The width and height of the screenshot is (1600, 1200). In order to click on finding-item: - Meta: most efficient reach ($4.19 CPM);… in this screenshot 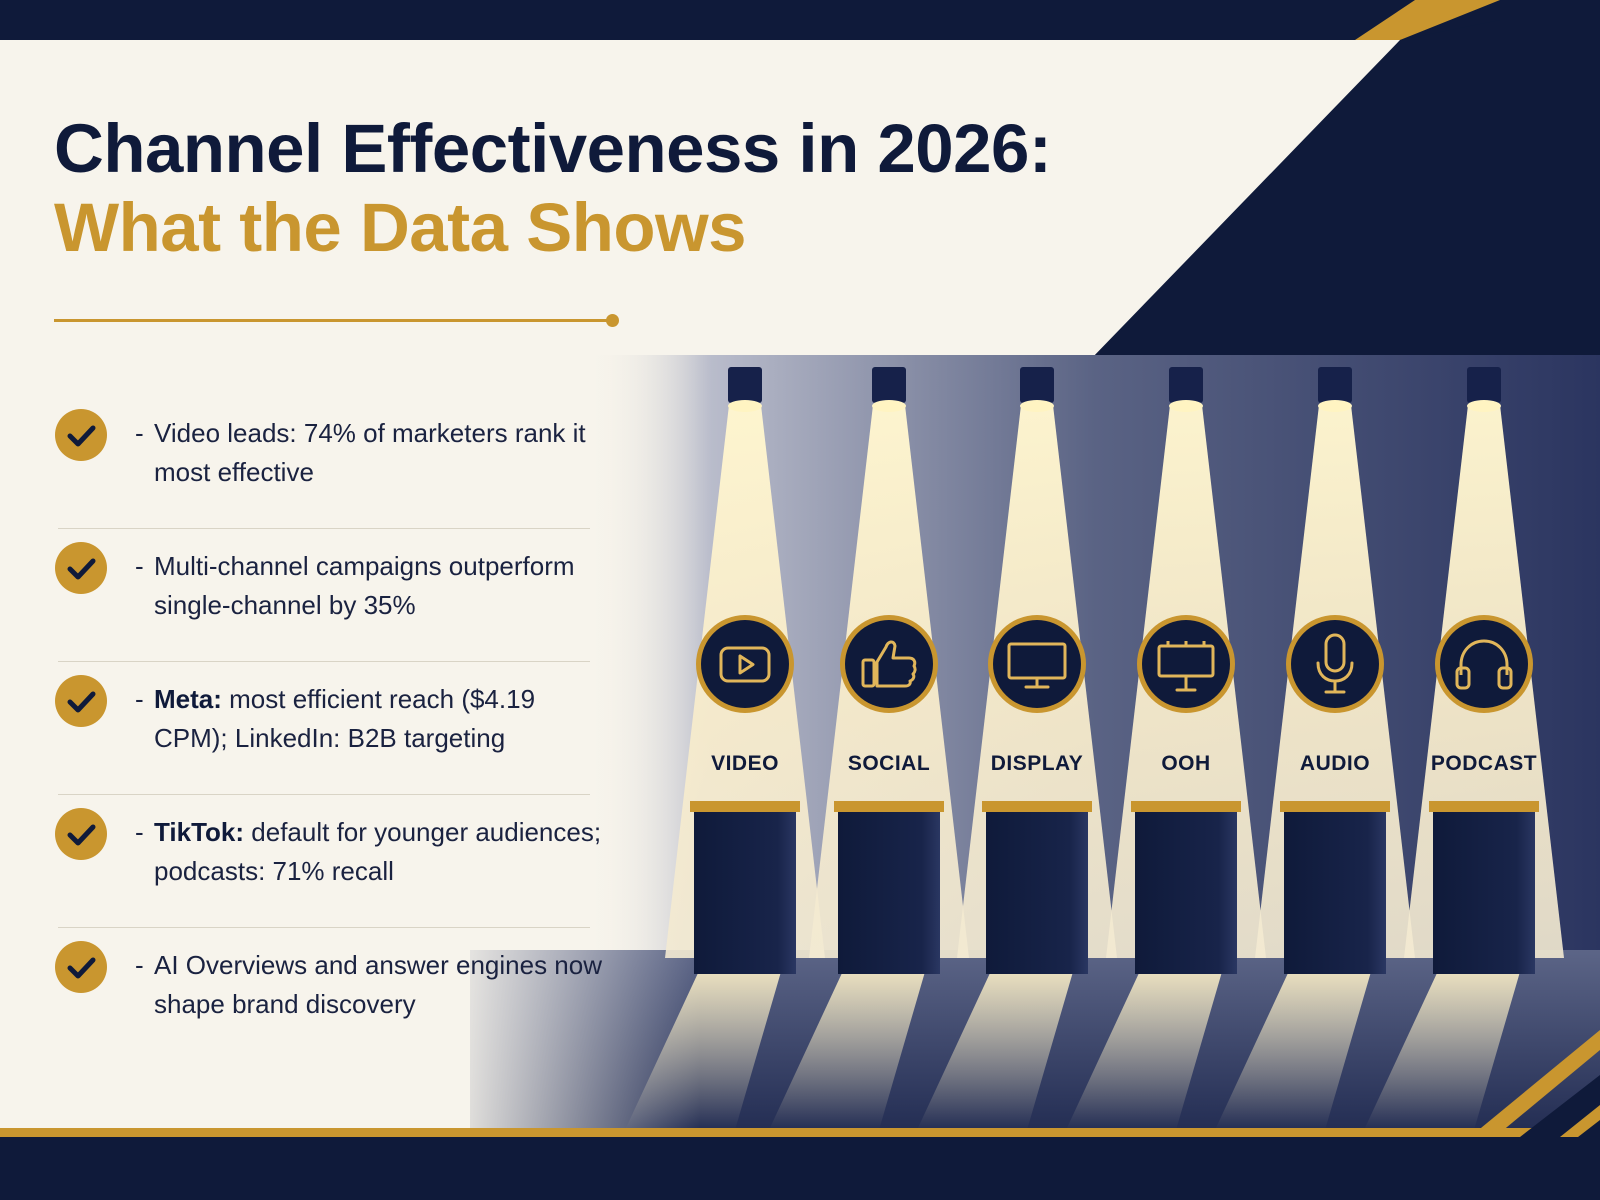, I will do `click(320, 732)`.